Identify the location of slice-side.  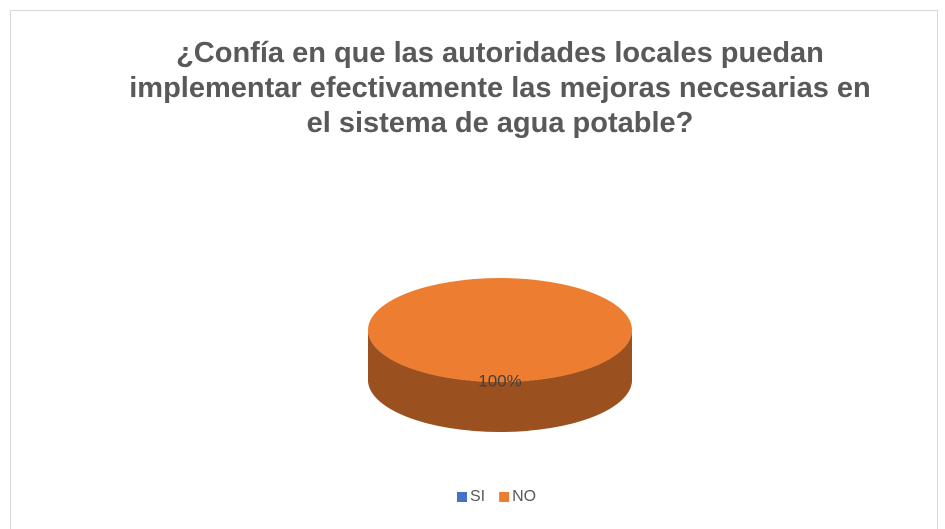
(500, 381).